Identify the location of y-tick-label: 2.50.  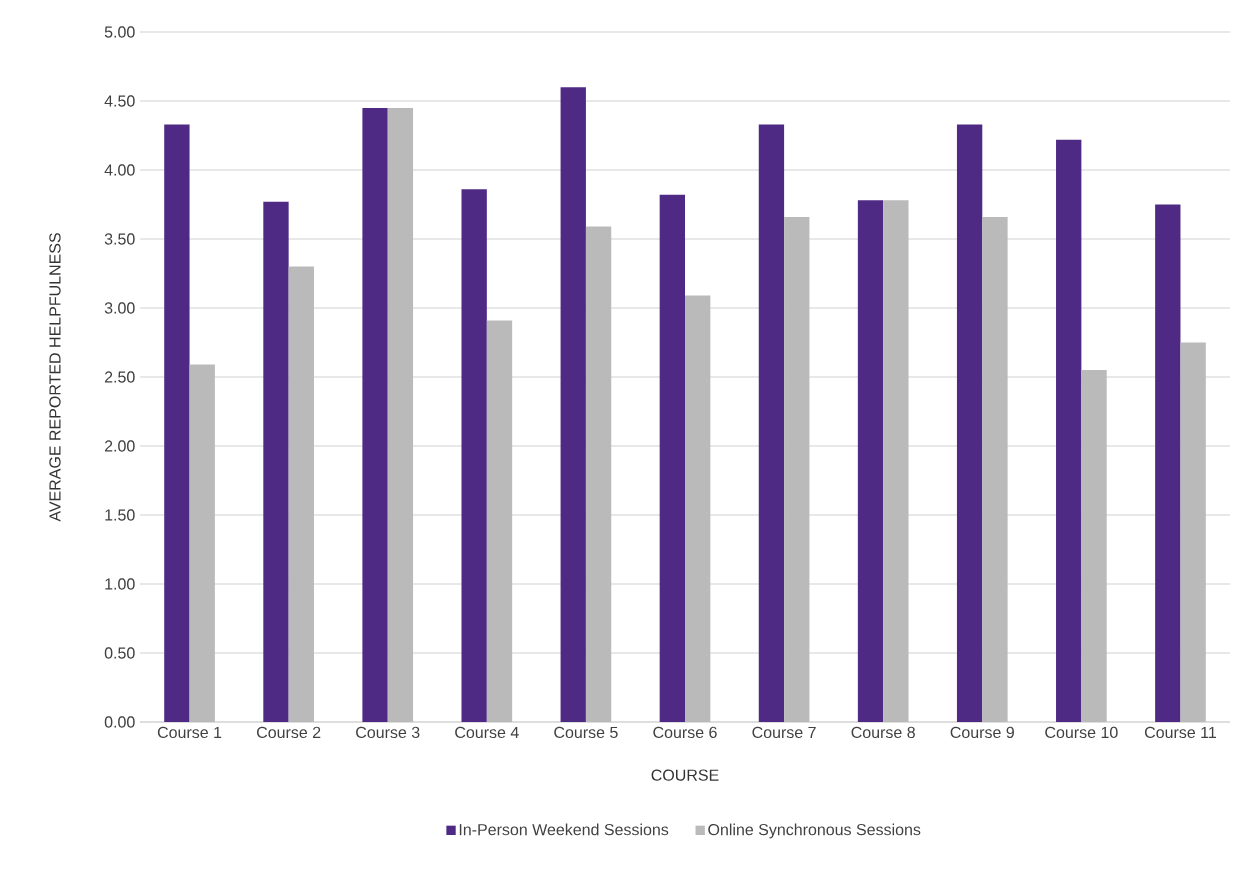
(119, 377).